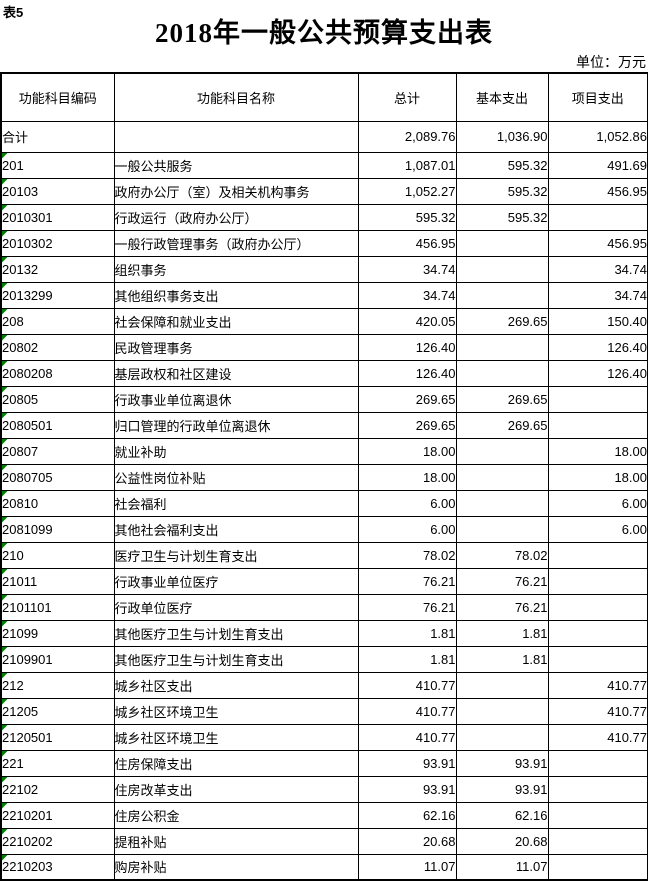 The image size is (648, 883). What do you see at coordinates (407, 815) in the screenshot?
I see `total-cell: 62.16` at bounding box center [407, 815].